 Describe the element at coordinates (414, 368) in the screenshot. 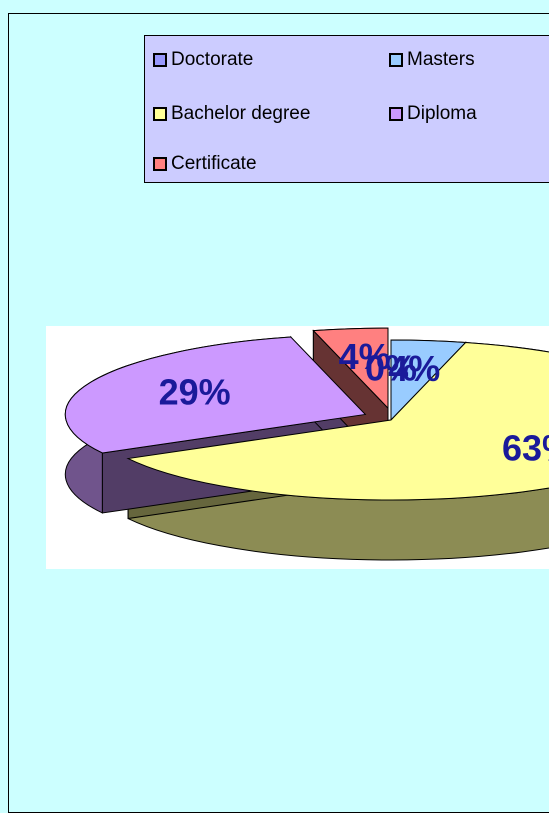

I see `pie-label-masters: 4%` at that location.